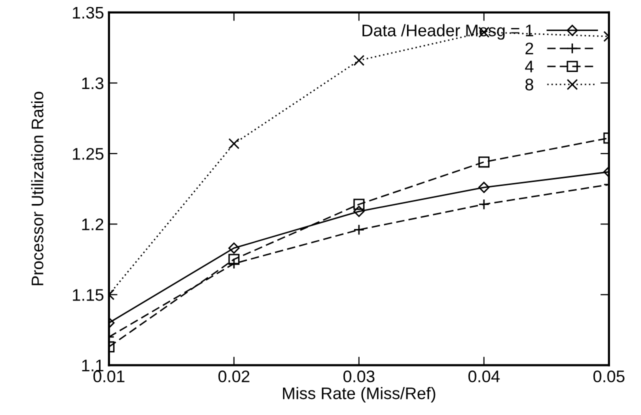 Image resolution: width=641 pixels, height=415 pixels. I want to click on y-tick-label: 1.15, so click(88, 295).